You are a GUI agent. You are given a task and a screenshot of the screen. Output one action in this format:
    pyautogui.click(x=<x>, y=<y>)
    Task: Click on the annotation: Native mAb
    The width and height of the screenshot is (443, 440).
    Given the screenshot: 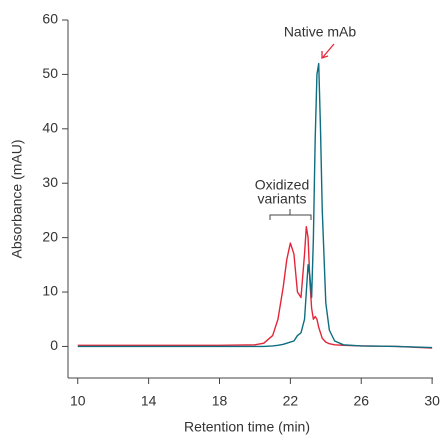 What is the action you would take?
    pyautogui.click(x=320, y=32)
    